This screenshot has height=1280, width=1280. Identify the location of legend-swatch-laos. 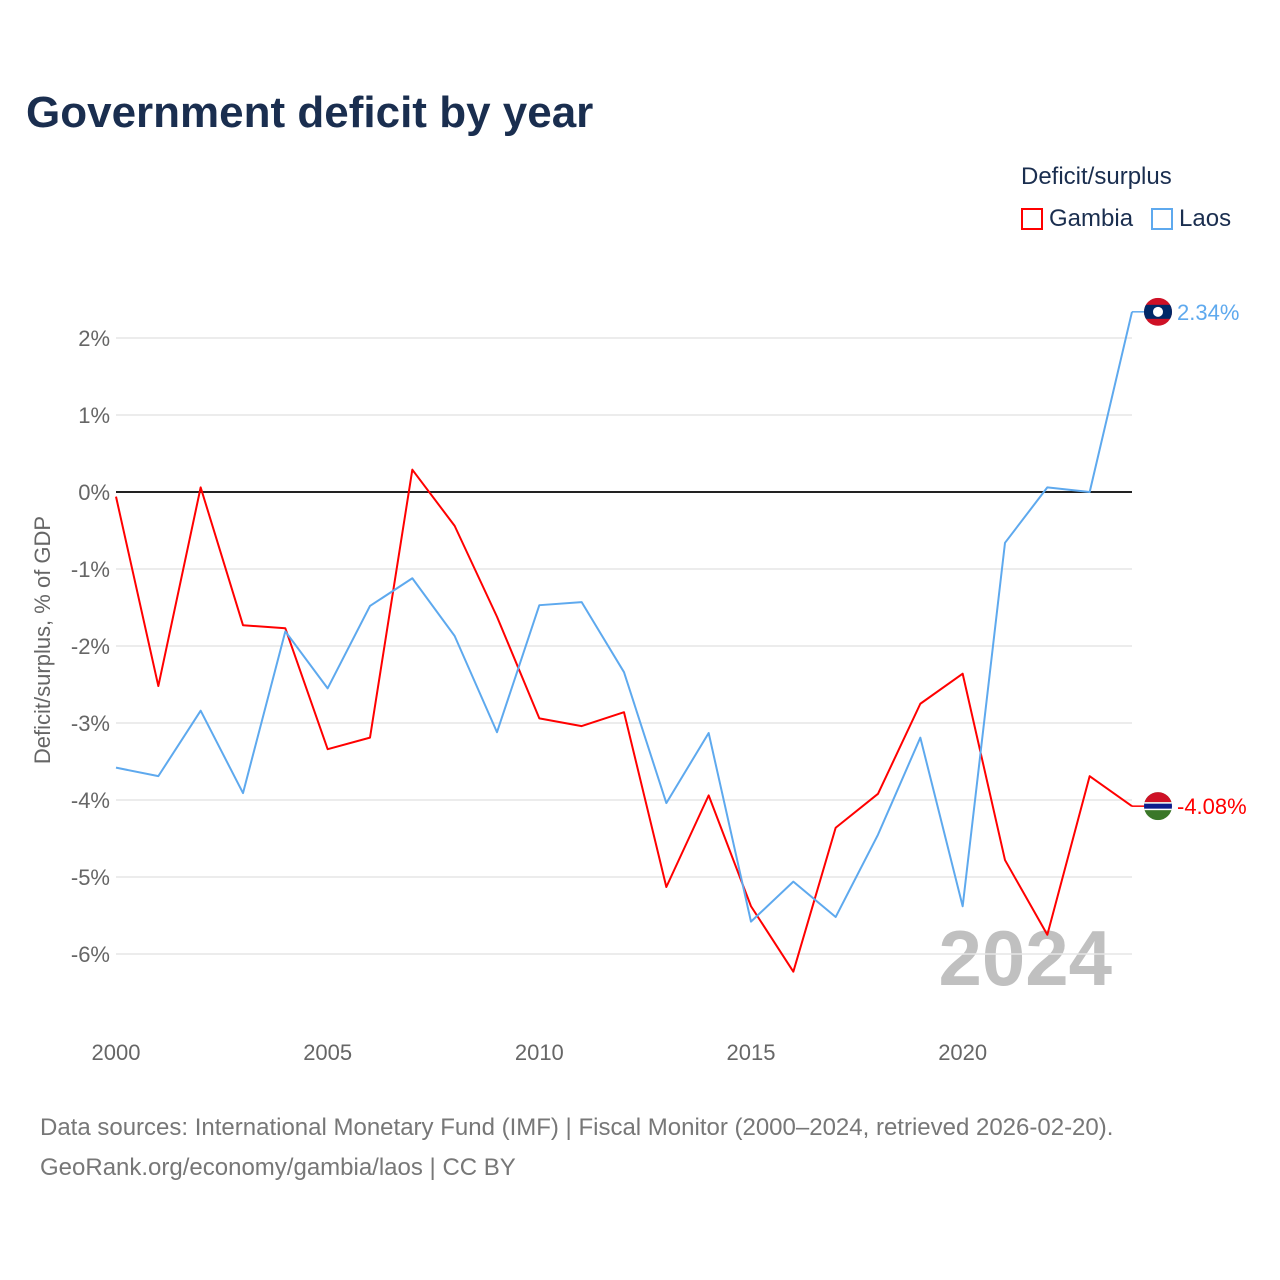
(1162, 219).